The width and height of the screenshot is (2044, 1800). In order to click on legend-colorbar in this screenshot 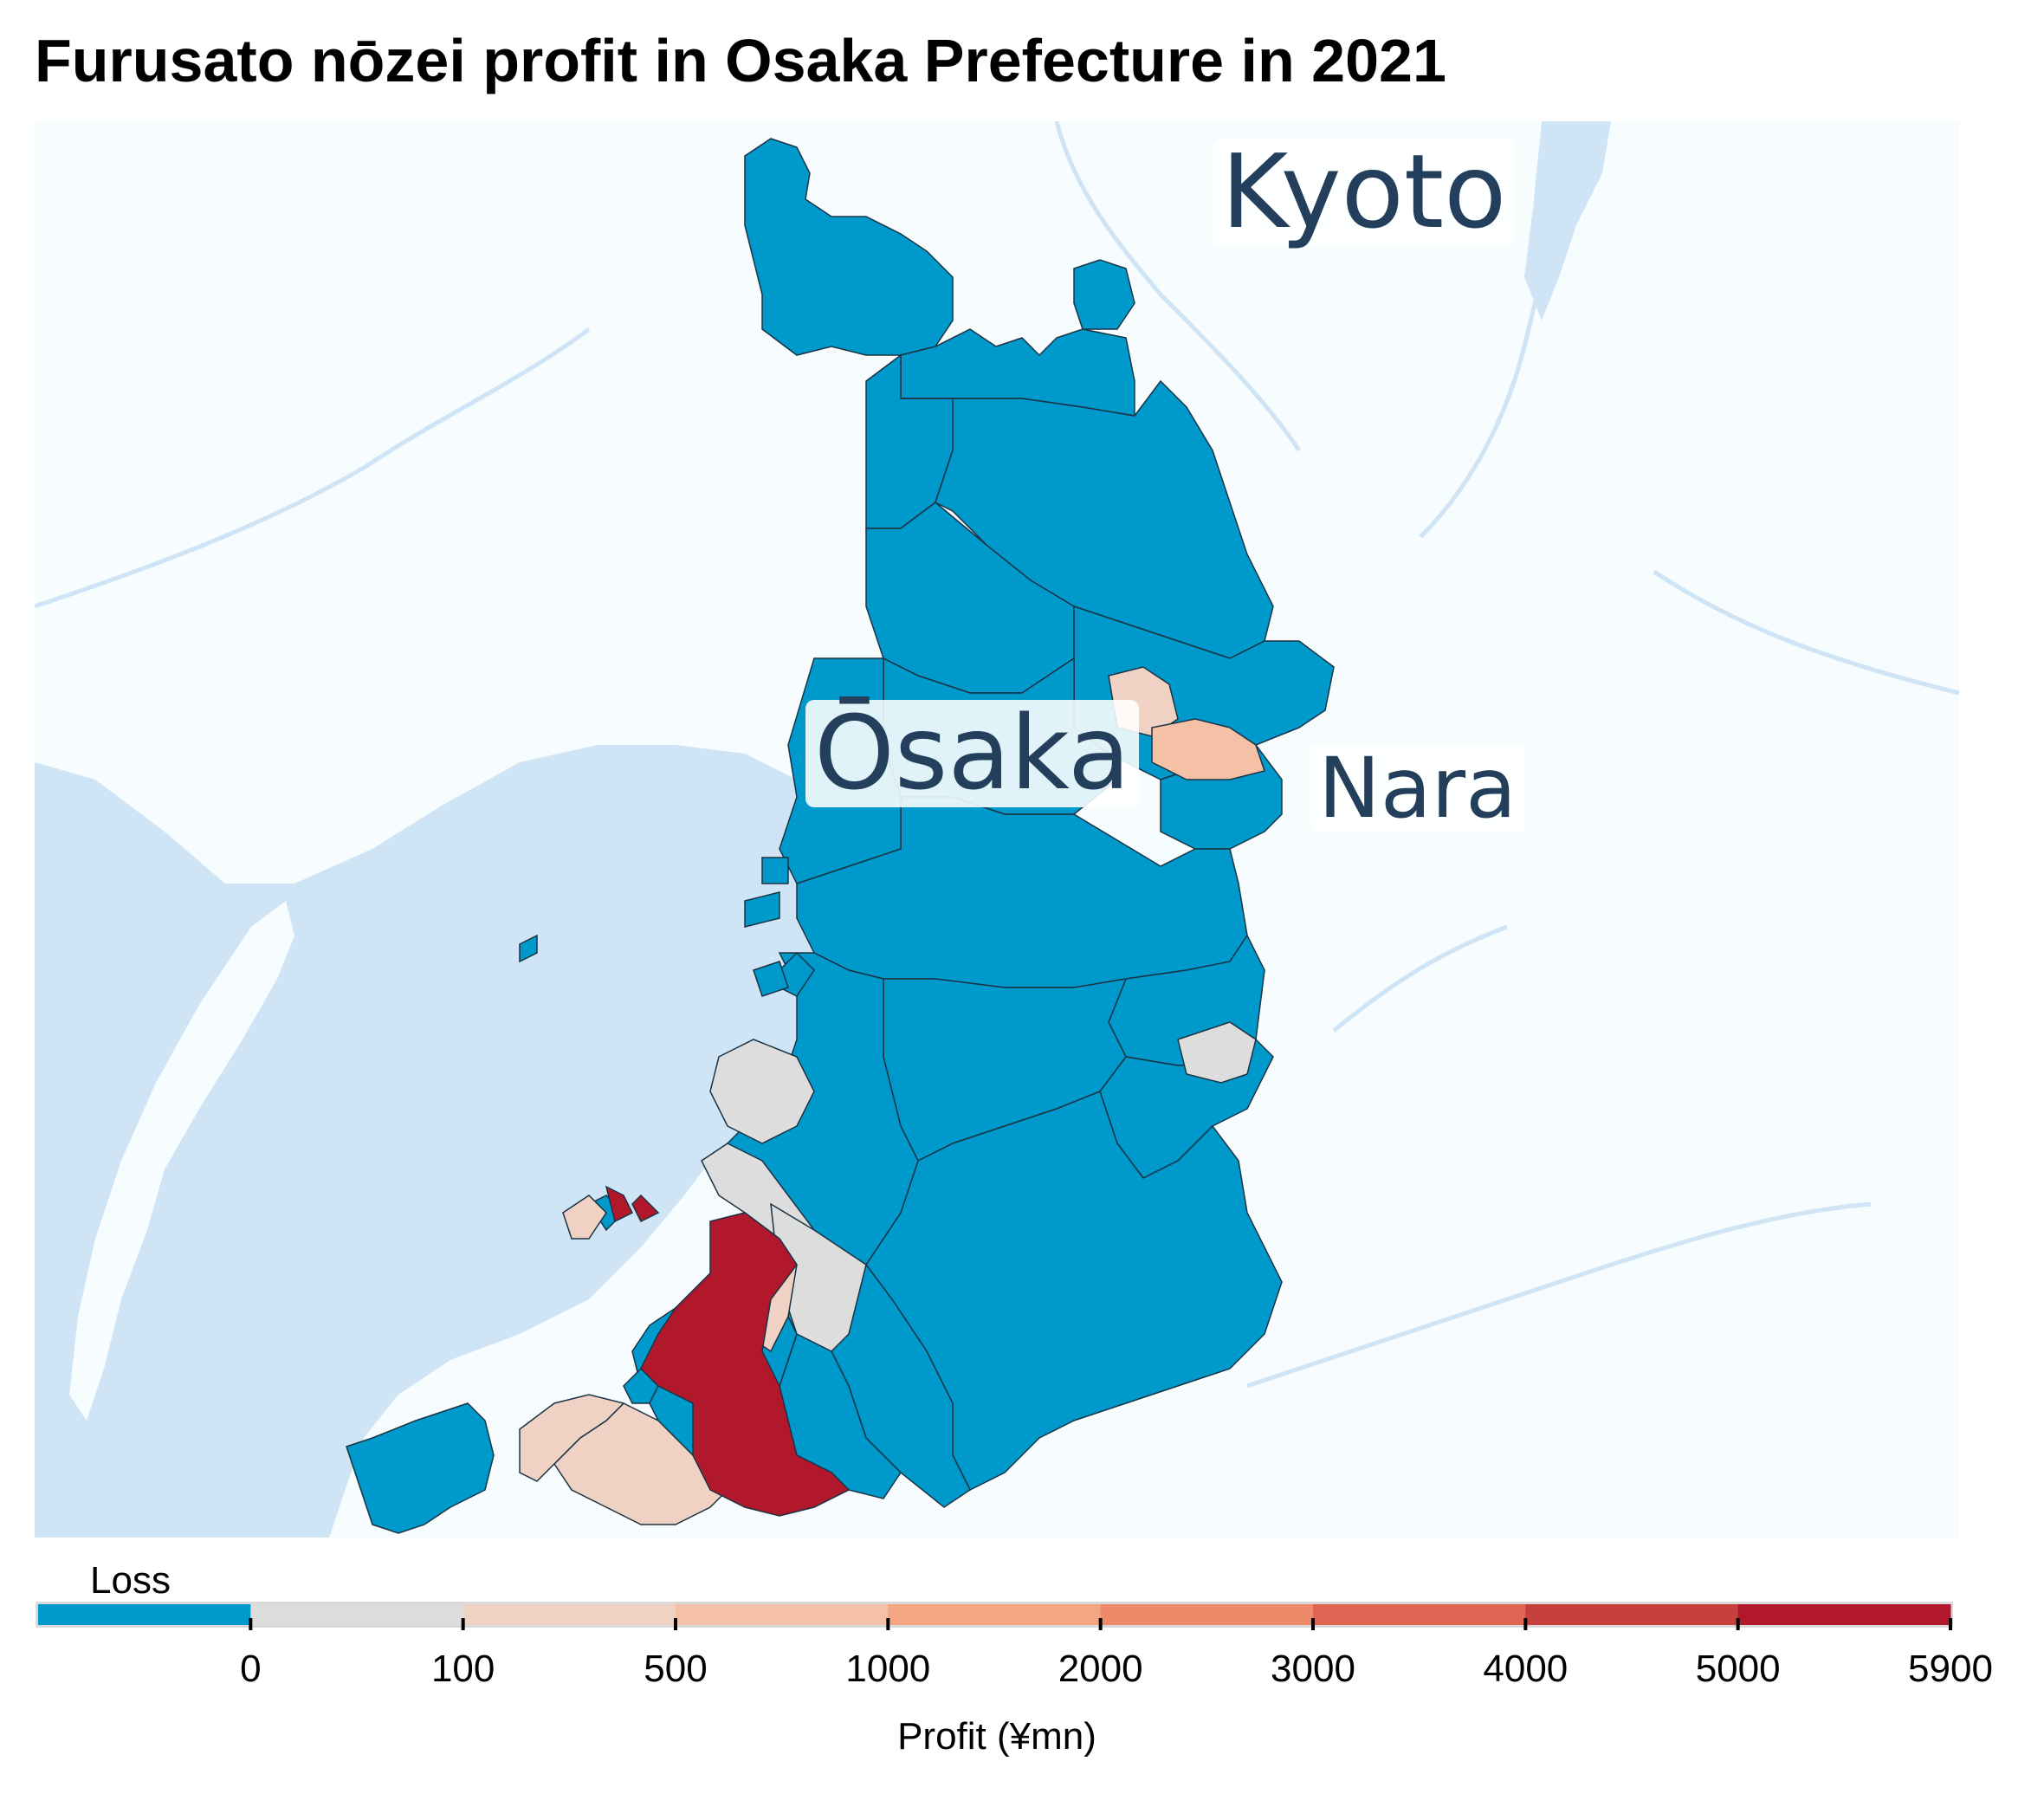, I will do `click(994, 1616)`.